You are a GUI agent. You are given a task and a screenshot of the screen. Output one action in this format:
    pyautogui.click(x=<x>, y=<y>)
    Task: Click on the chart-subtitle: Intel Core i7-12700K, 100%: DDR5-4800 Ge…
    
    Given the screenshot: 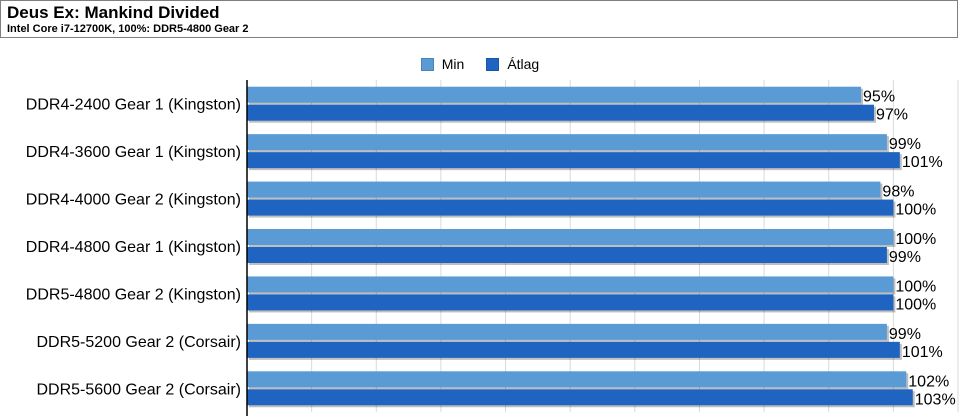 What is the action you would take?
    pyautogui.click(x=128, y=29)
    